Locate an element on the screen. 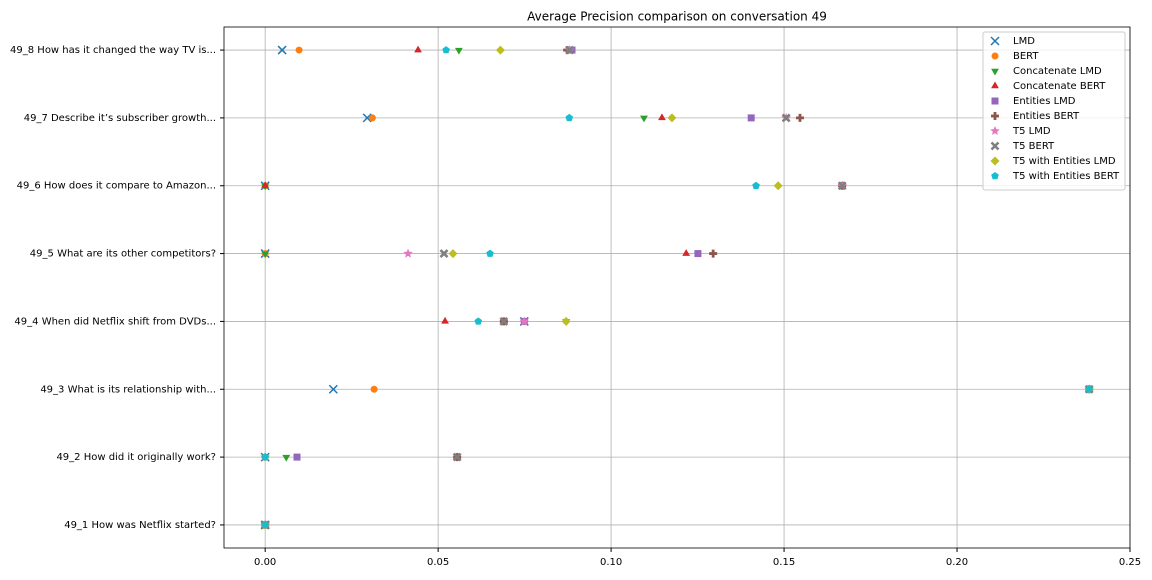 This screenshot has width=1152, height=580. x-tick-label: 0.15 is located at coordinates (784, 562).